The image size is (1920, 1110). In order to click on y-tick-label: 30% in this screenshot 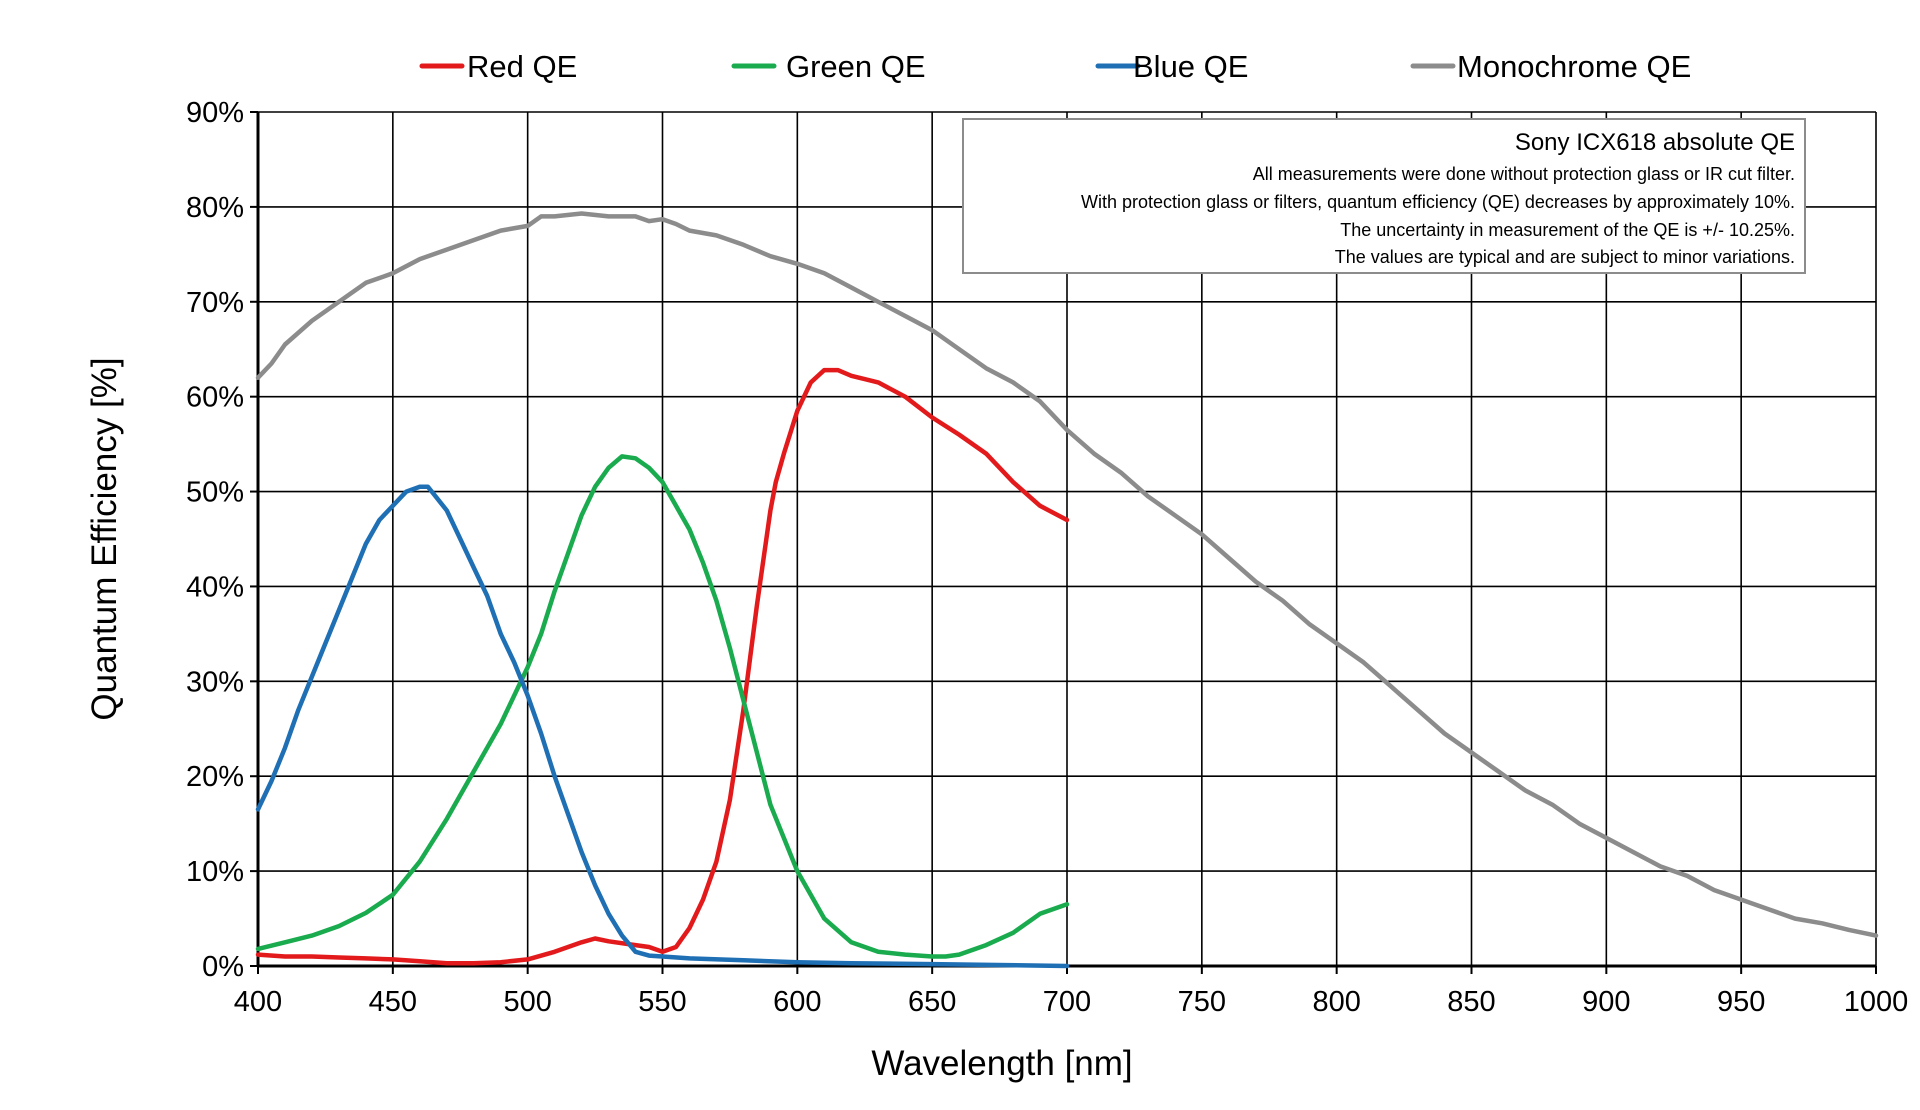, I will do `click(215, 682)`.